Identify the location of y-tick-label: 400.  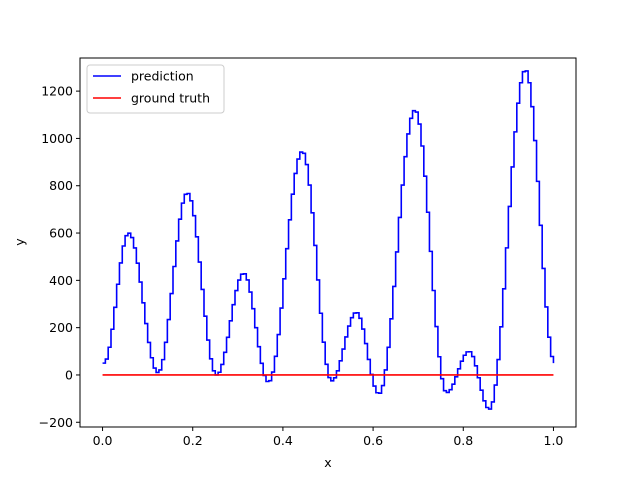
(61, 280).